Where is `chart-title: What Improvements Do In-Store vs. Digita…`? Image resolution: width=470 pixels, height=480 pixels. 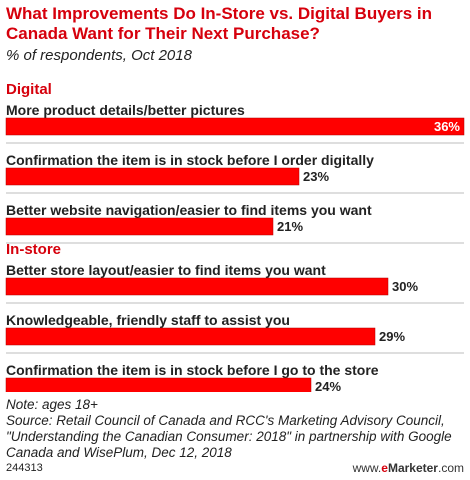
chart-title: What Improvements Do In-Store vs. Digita… is located at coordinates (219, 23).